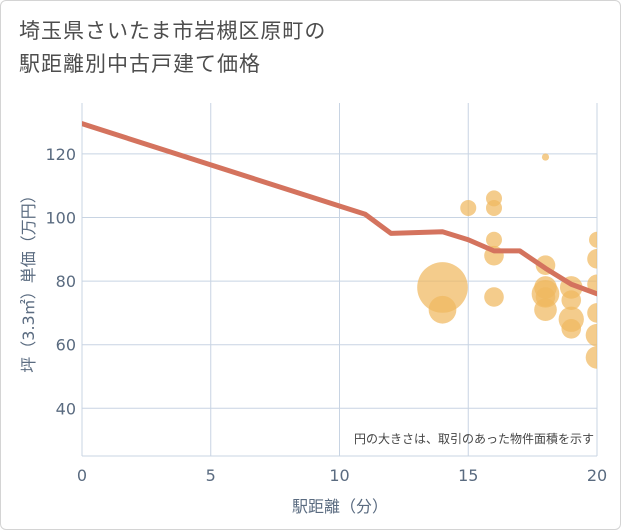 This screenshot has height=530, width=621. What do you see at coordinates (82, 475) in the screenshot?
I see `x-tick-label: 0` at bounding box center [82, 475].